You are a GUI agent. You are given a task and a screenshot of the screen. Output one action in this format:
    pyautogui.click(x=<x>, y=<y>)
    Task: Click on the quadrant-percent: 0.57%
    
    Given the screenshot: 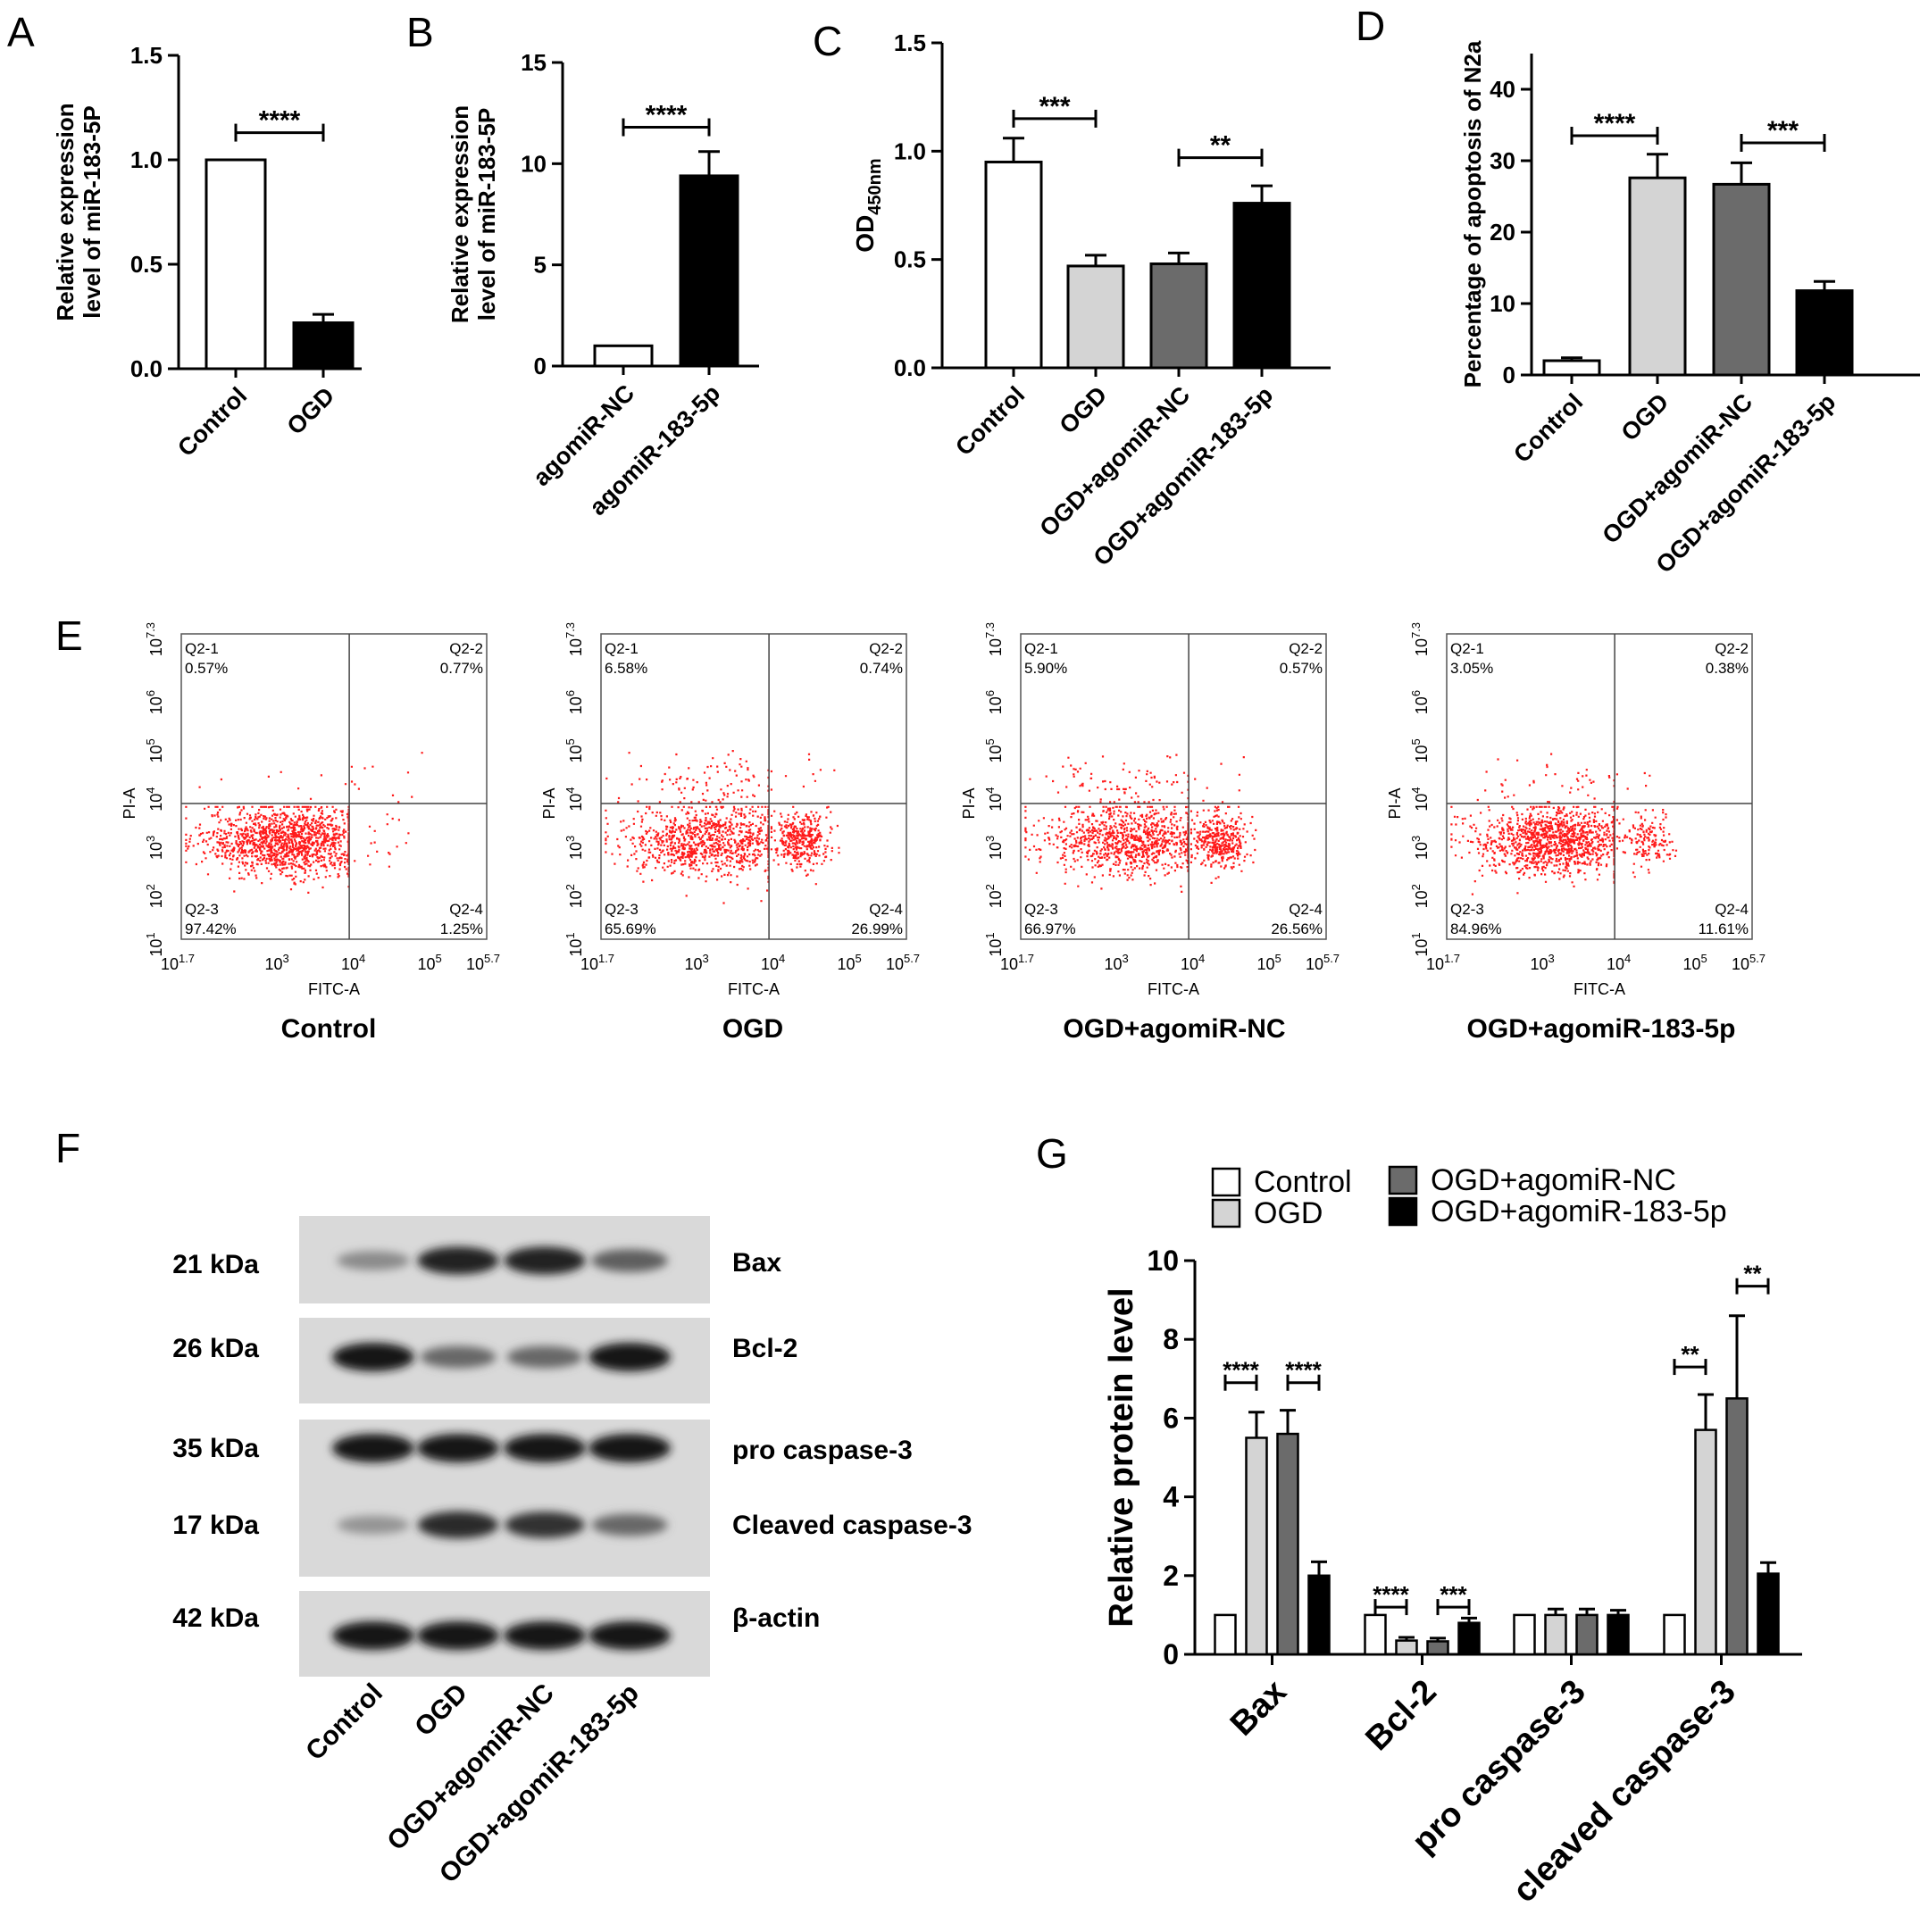 What is the action you would take?
    pyautogui.click(x=206, y=668)
    